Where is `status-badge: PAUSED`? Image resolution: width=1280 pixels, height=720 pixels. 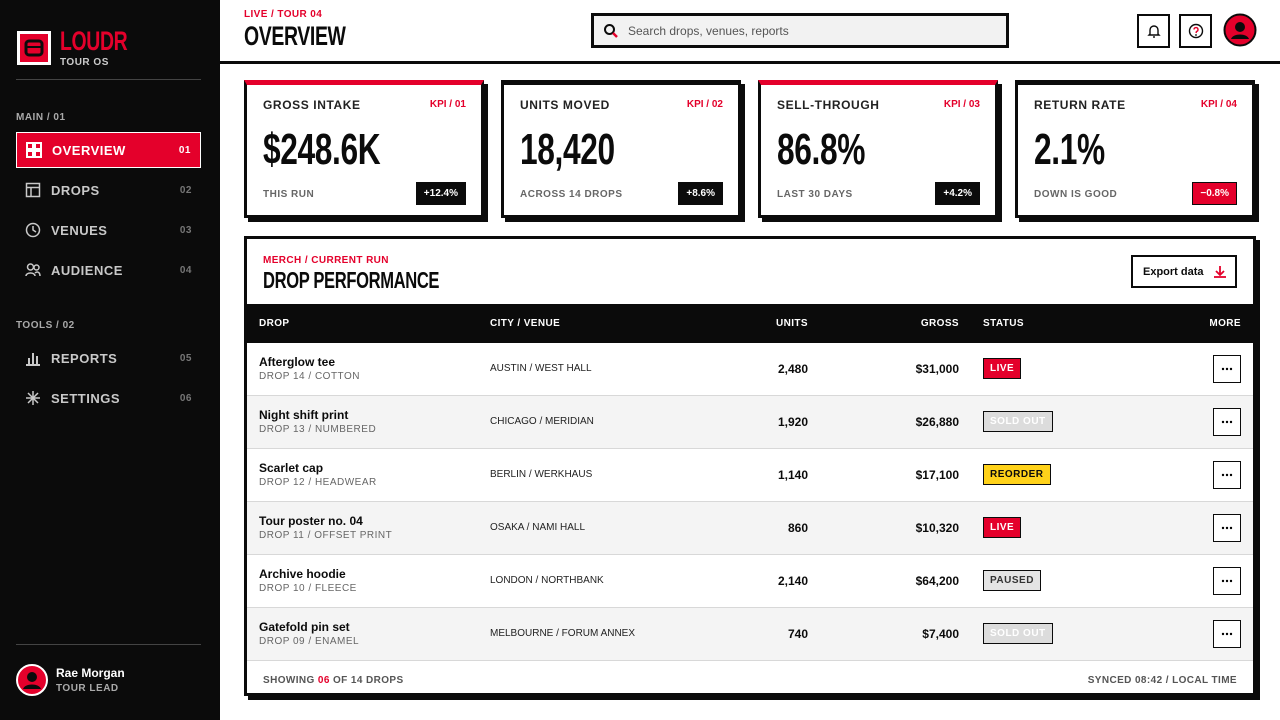
status-badge: PAUSED is located at coordinates (1012, 580).